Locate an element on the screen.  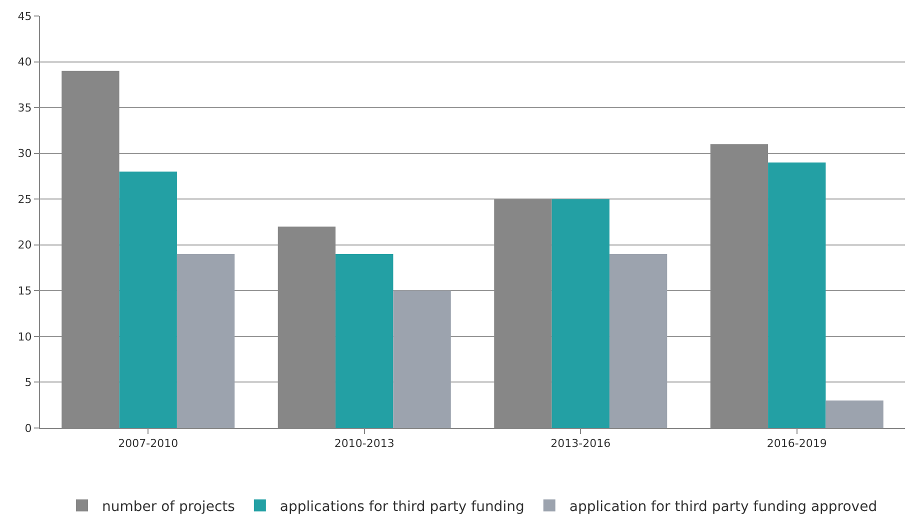
y-tick-label: 0 is located at coordinates (28, 428).